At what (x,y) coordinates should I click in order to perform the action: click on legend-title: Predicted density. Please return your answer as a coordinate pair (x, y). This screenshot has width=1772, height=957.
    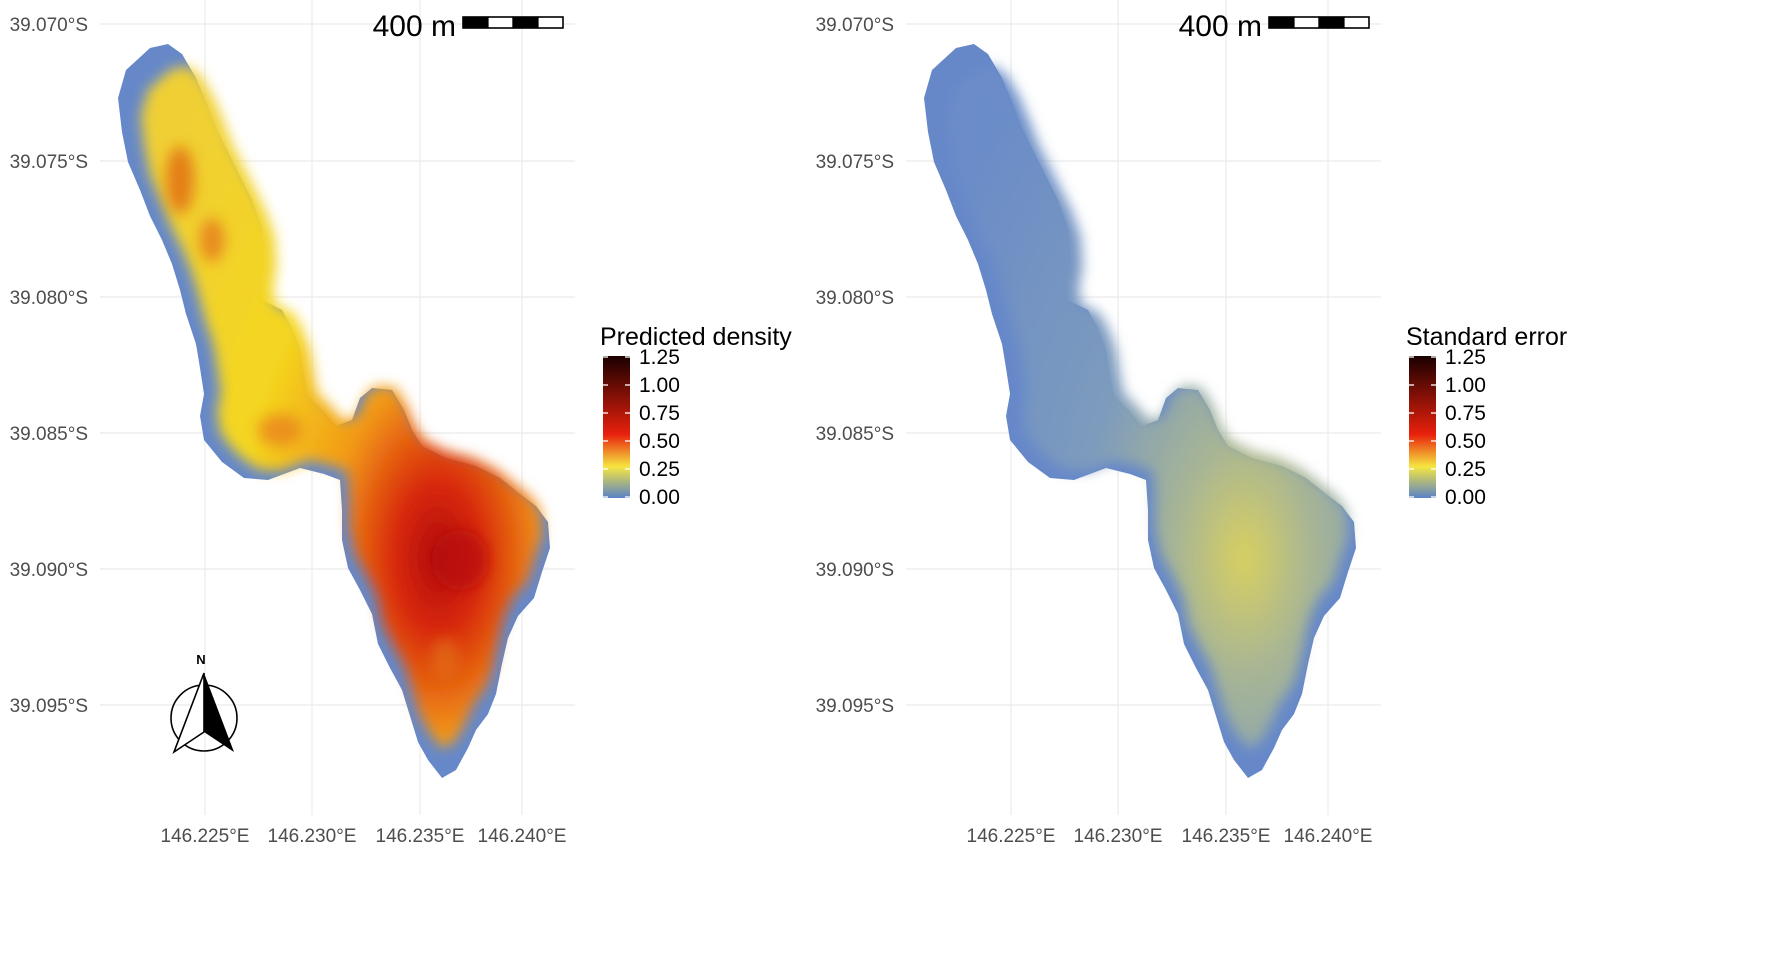
    Looking at the image, I should click on (696, 337).